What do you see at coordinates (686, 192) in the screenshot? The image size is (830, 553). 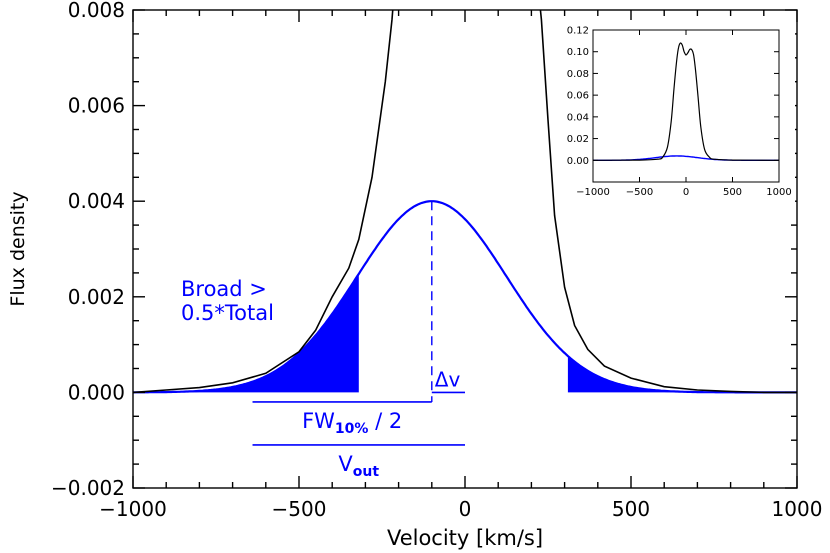 I see `inset-x-tick-label: 0` at bounding box center [686, 192].